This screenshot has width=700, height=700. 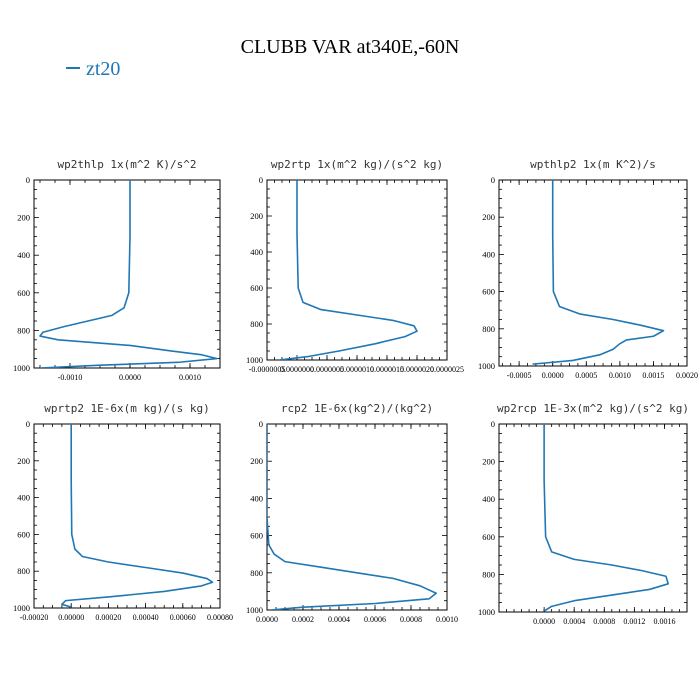 What do you see at coordinates (417, 369) in the screenshot?
I see `x-tick-label: 0.0000020` at bounding box center [417, 369].